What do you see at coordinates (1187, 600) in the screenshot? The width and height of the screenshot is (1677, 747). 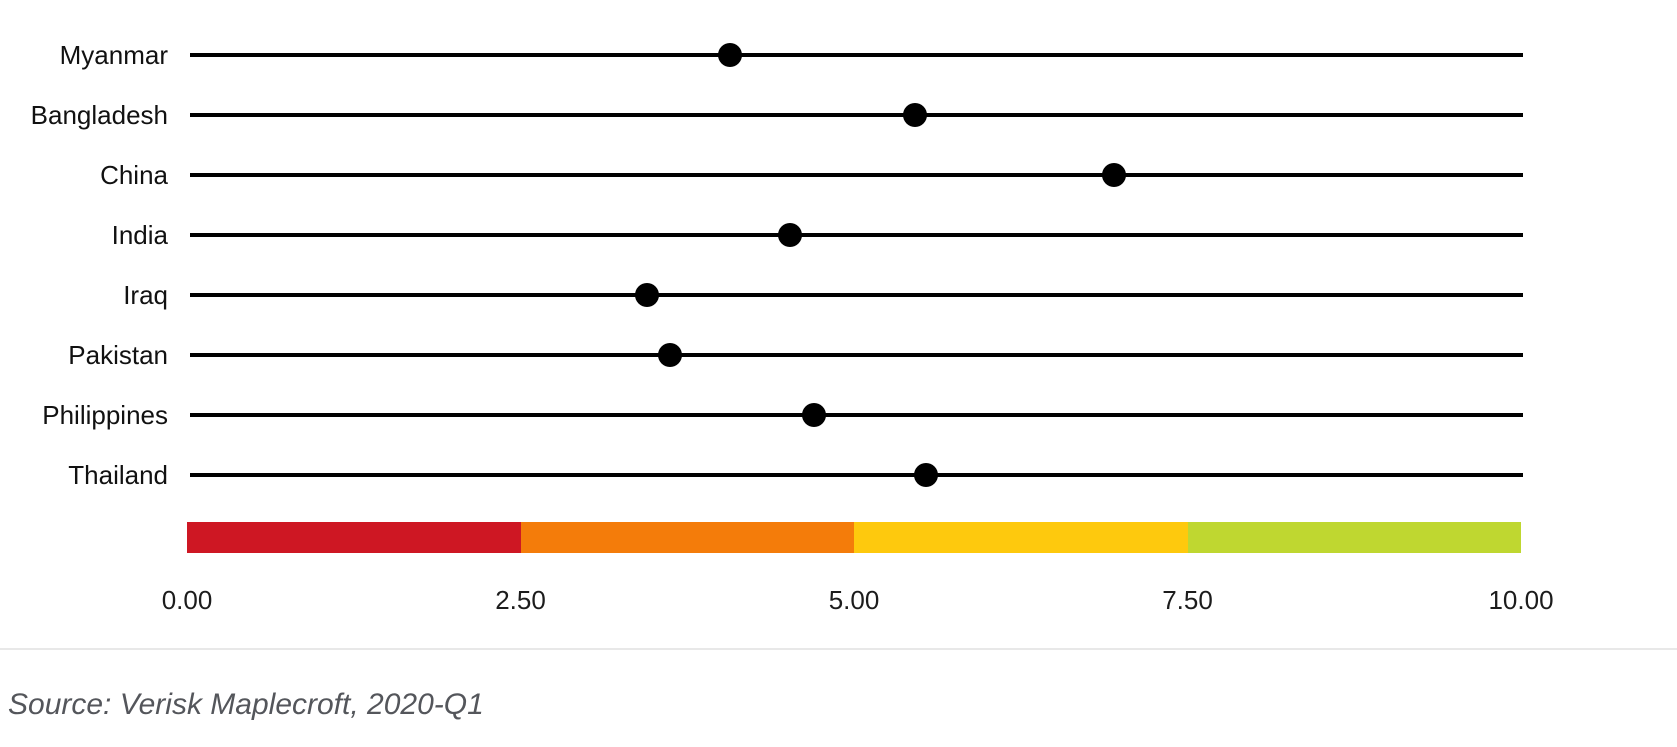 I see `x-tick-label: 7.50` at bounding box center [1187, 600].